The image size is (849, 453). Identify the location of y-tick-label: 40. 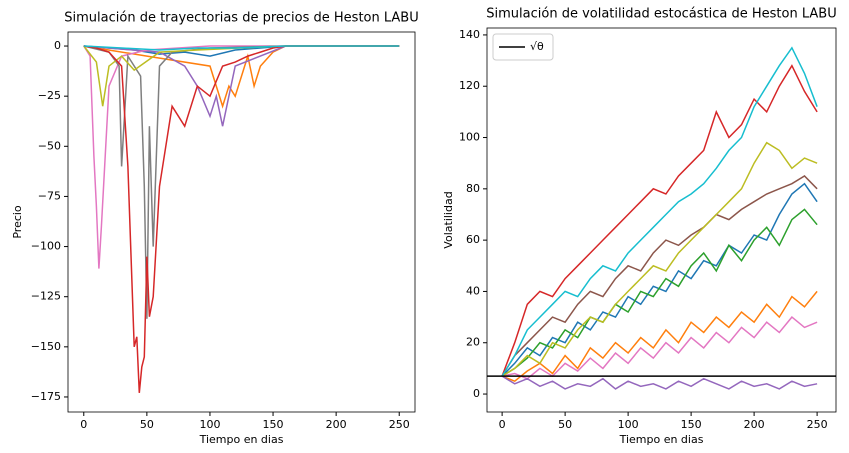
(473, 290).